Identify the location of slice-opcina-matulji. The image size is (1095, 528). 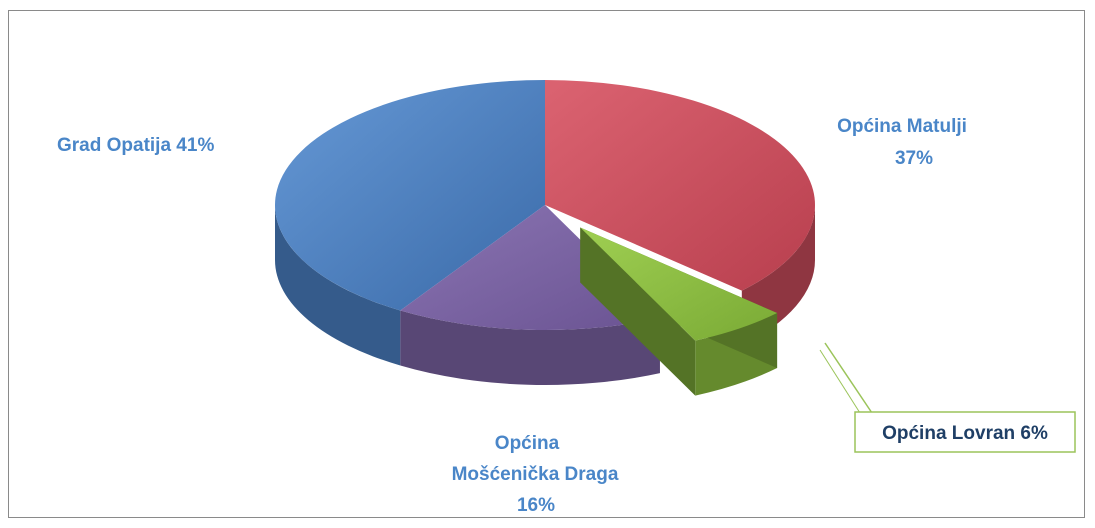
(680, 185).